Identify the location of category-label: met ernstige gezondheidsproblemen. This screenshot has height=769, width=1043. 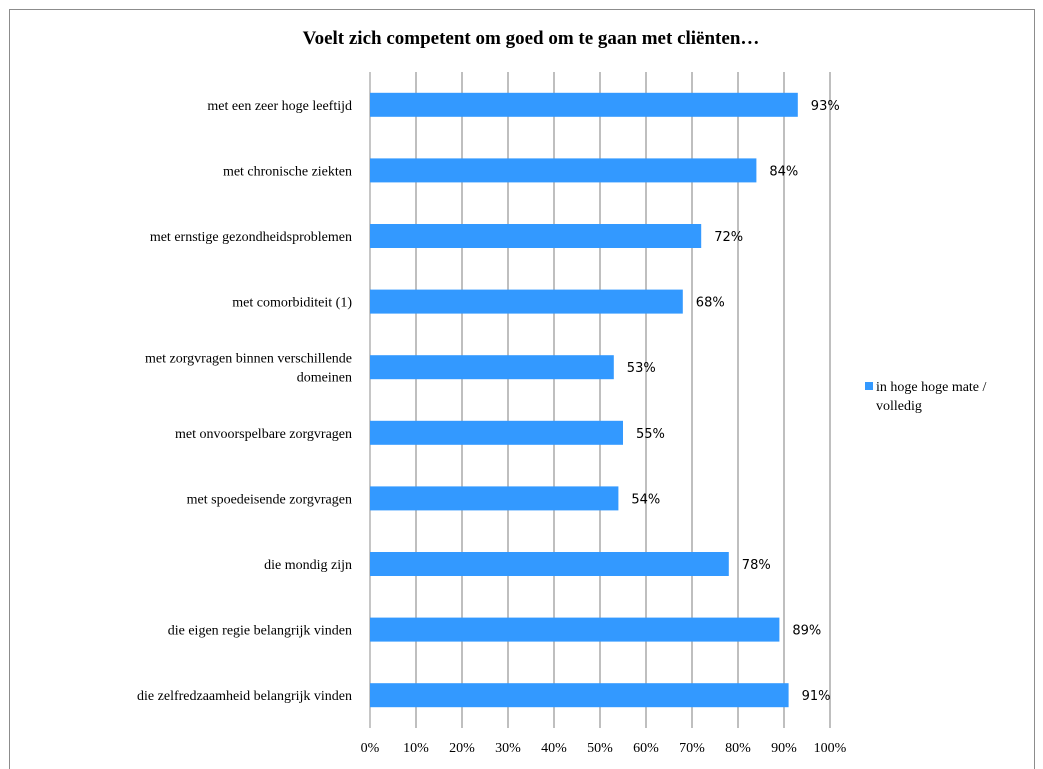
(251, 237).